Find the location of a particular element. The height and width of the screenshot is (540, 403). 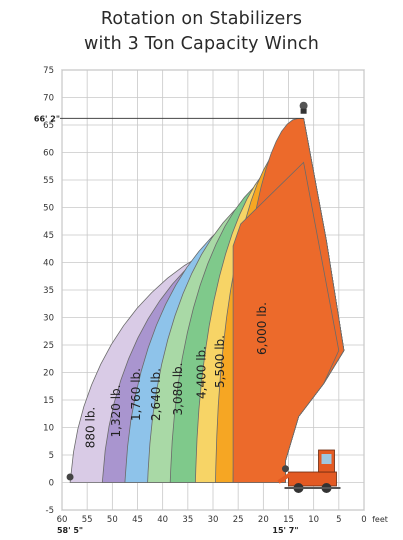

y-tick-label: 30 is located at coordinates (48, 319).